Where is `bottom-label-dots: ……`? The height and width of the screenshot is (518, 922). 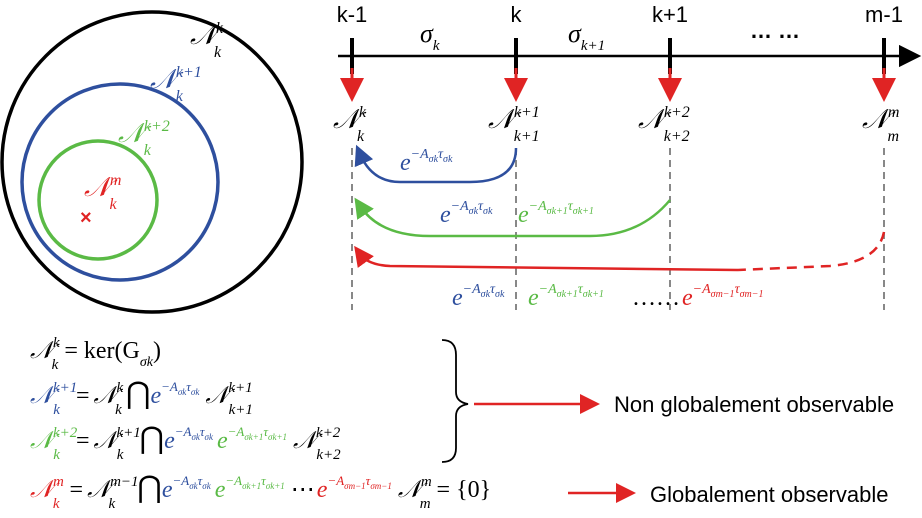 bottom-label-dots: …… is located at coordinates (656, 298).